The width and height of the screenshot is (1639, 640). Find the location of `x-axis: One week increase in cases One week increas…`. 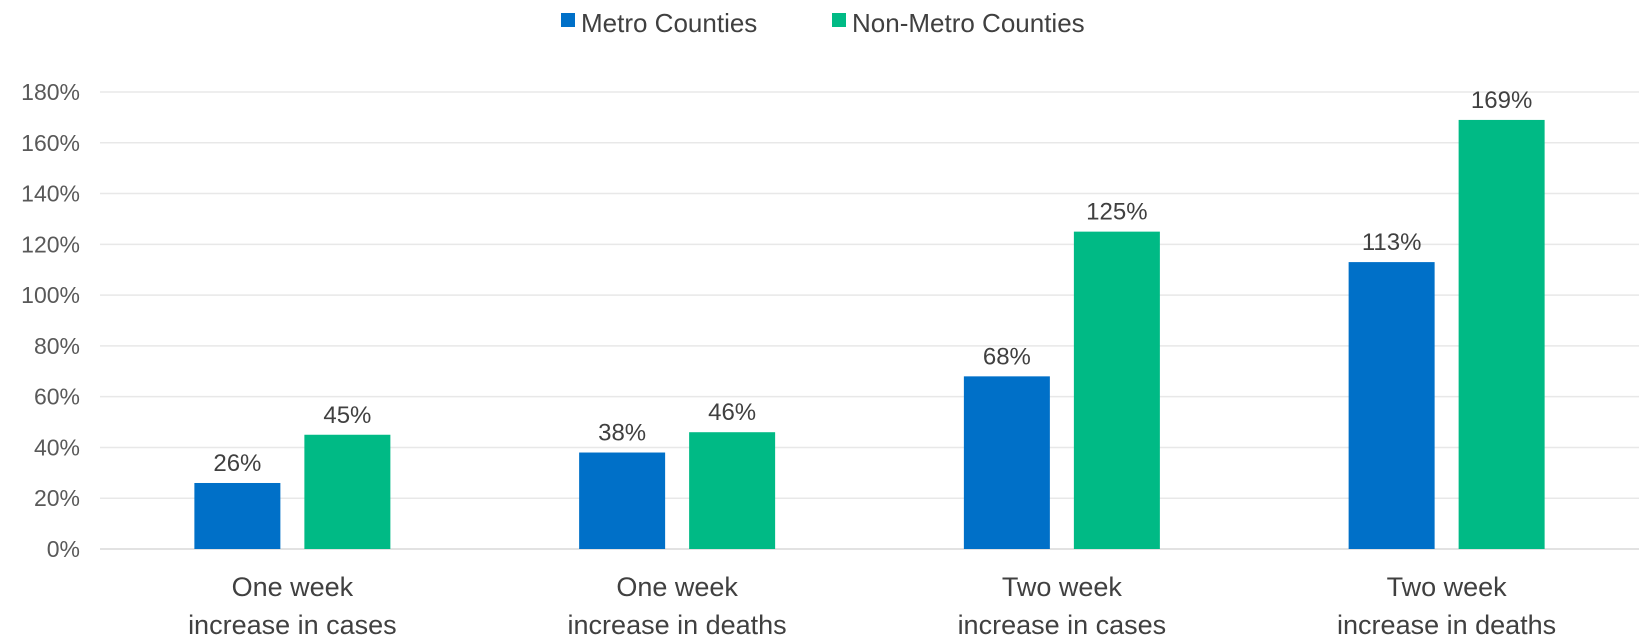

x-axis: One week increase in cases One week increas… is located at coordinates (872, 606).